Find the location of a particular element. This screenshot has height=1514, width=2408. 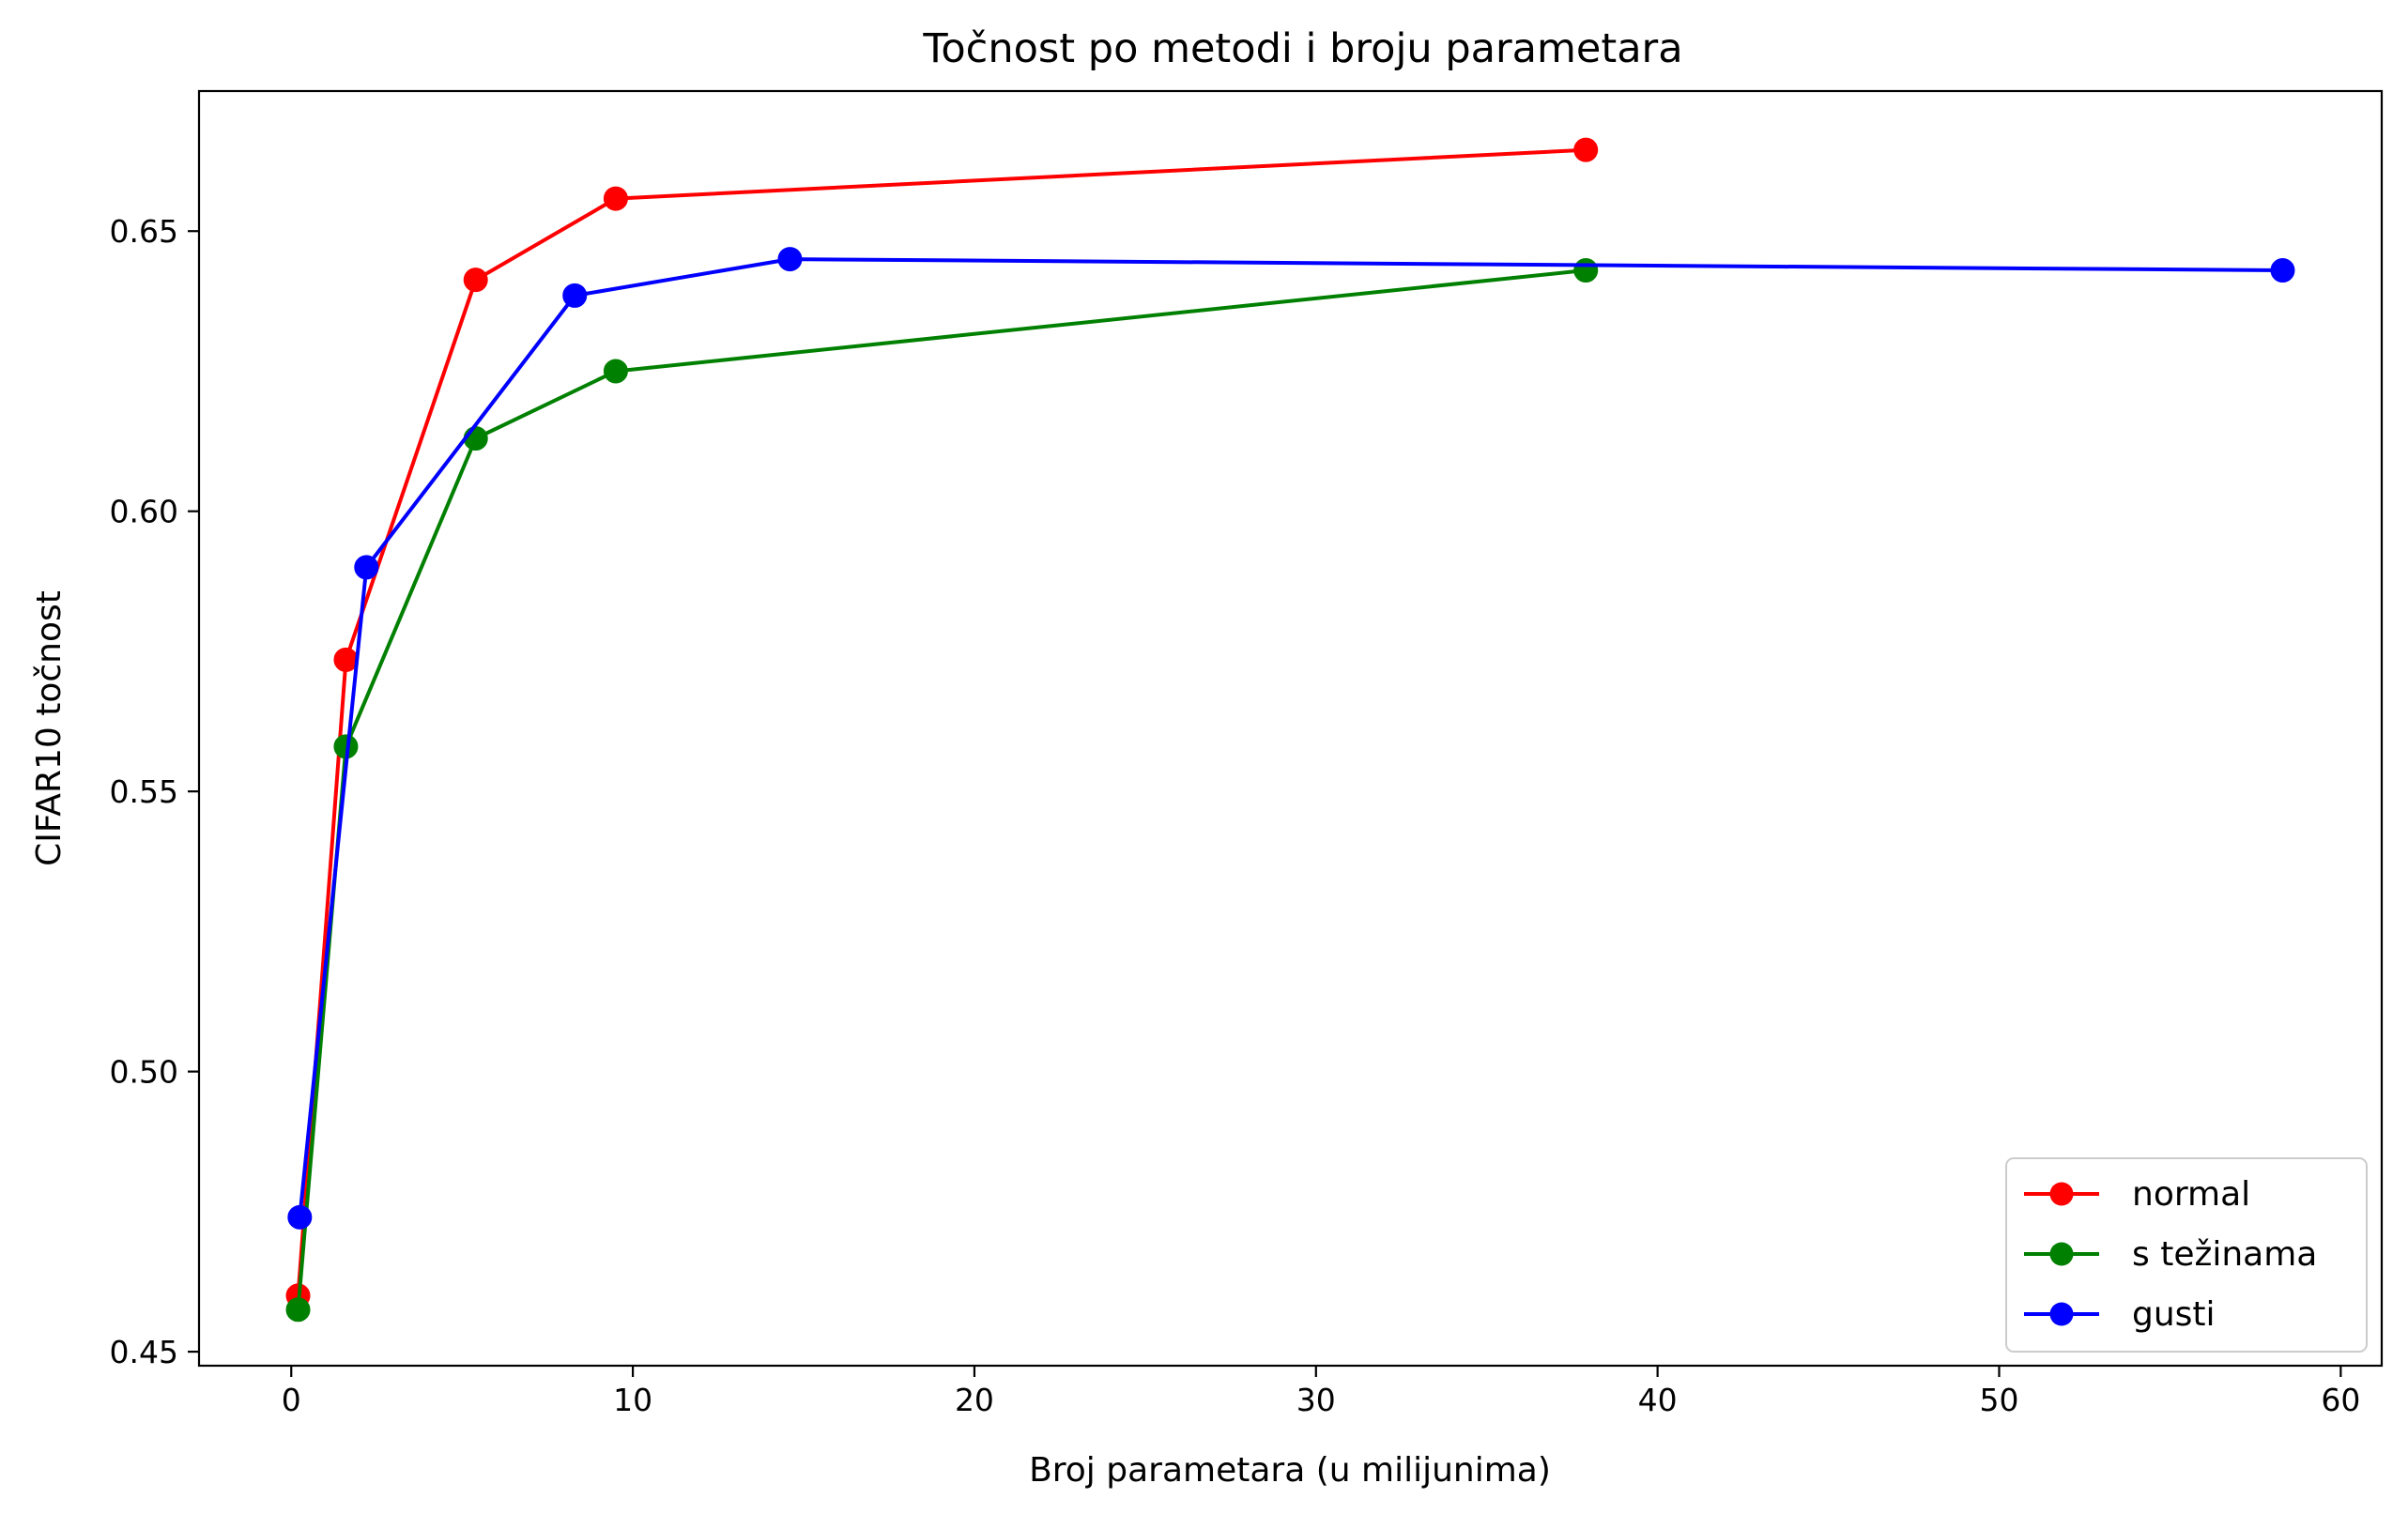

x-axis-title: Broj parametara (u milijunima) is located at coordinates (1290, 1471).